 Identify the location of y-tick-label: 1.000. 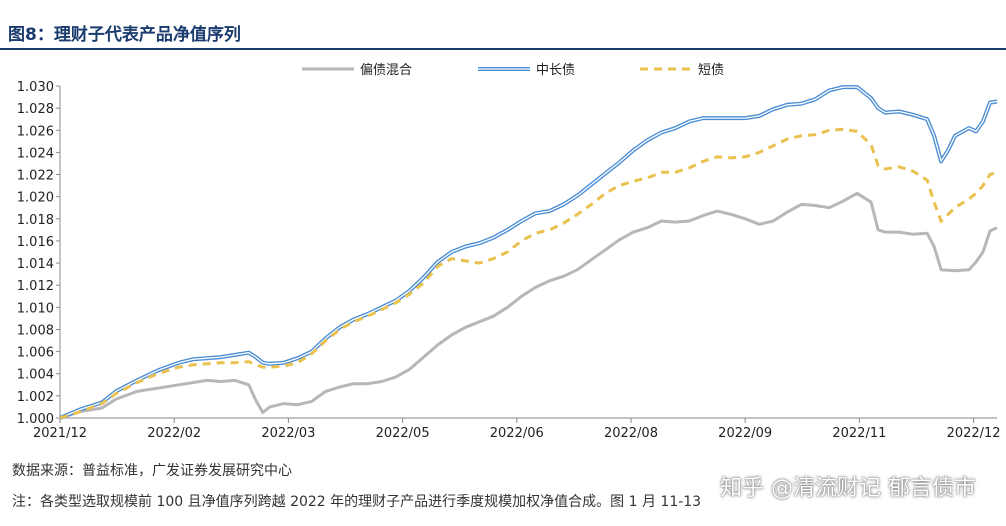
(35, 419).